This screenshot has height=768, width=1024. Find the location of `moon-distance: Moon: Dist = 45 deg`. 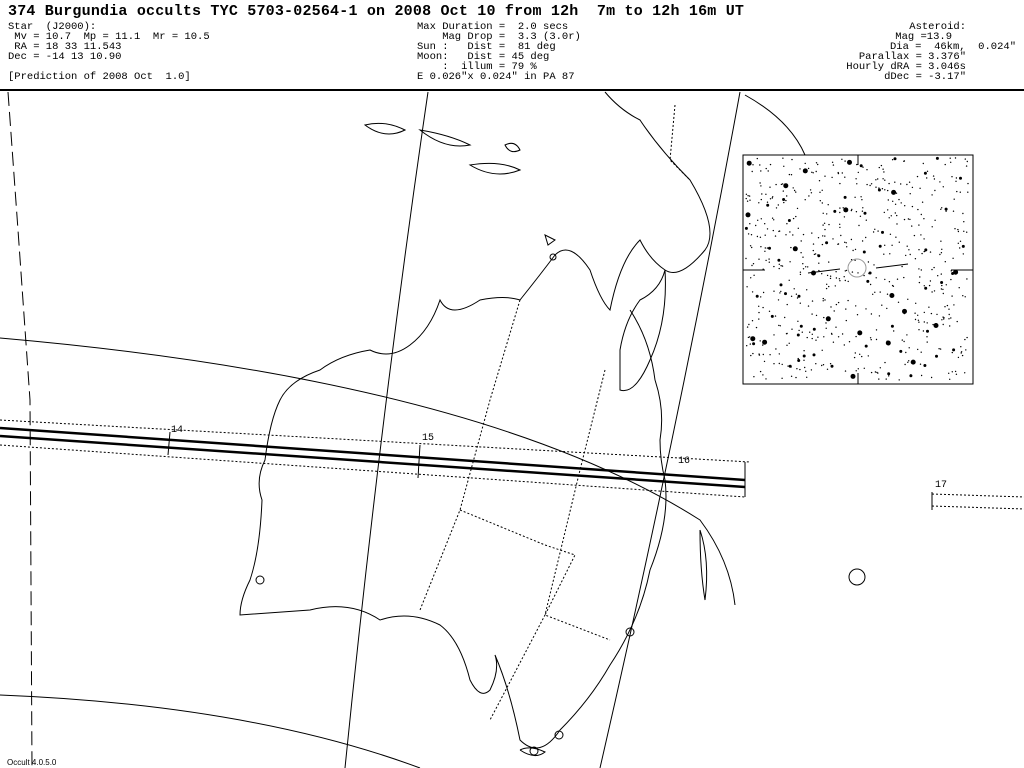

moon-distance: Moon: Dist = 45 deg is located at coordinates (483, 57).